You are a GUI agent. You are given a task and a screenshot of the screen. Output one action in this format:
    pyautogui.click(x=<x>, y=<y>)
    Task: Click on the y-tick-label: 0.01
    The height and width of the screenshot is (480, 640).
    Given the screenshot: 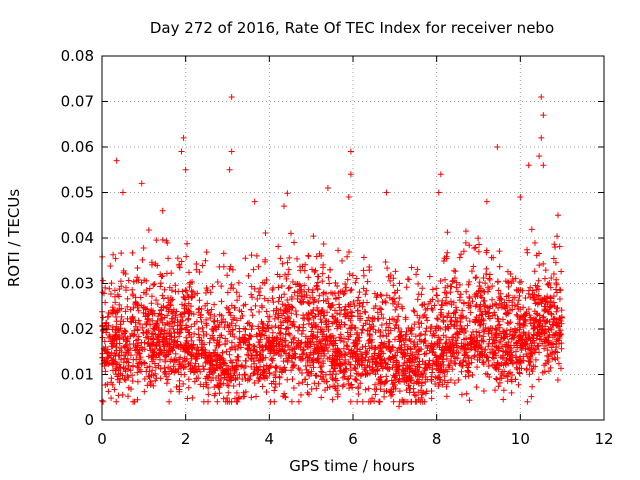 What is the action you would take?
    pyautogui.click(x=77, y=375)
    